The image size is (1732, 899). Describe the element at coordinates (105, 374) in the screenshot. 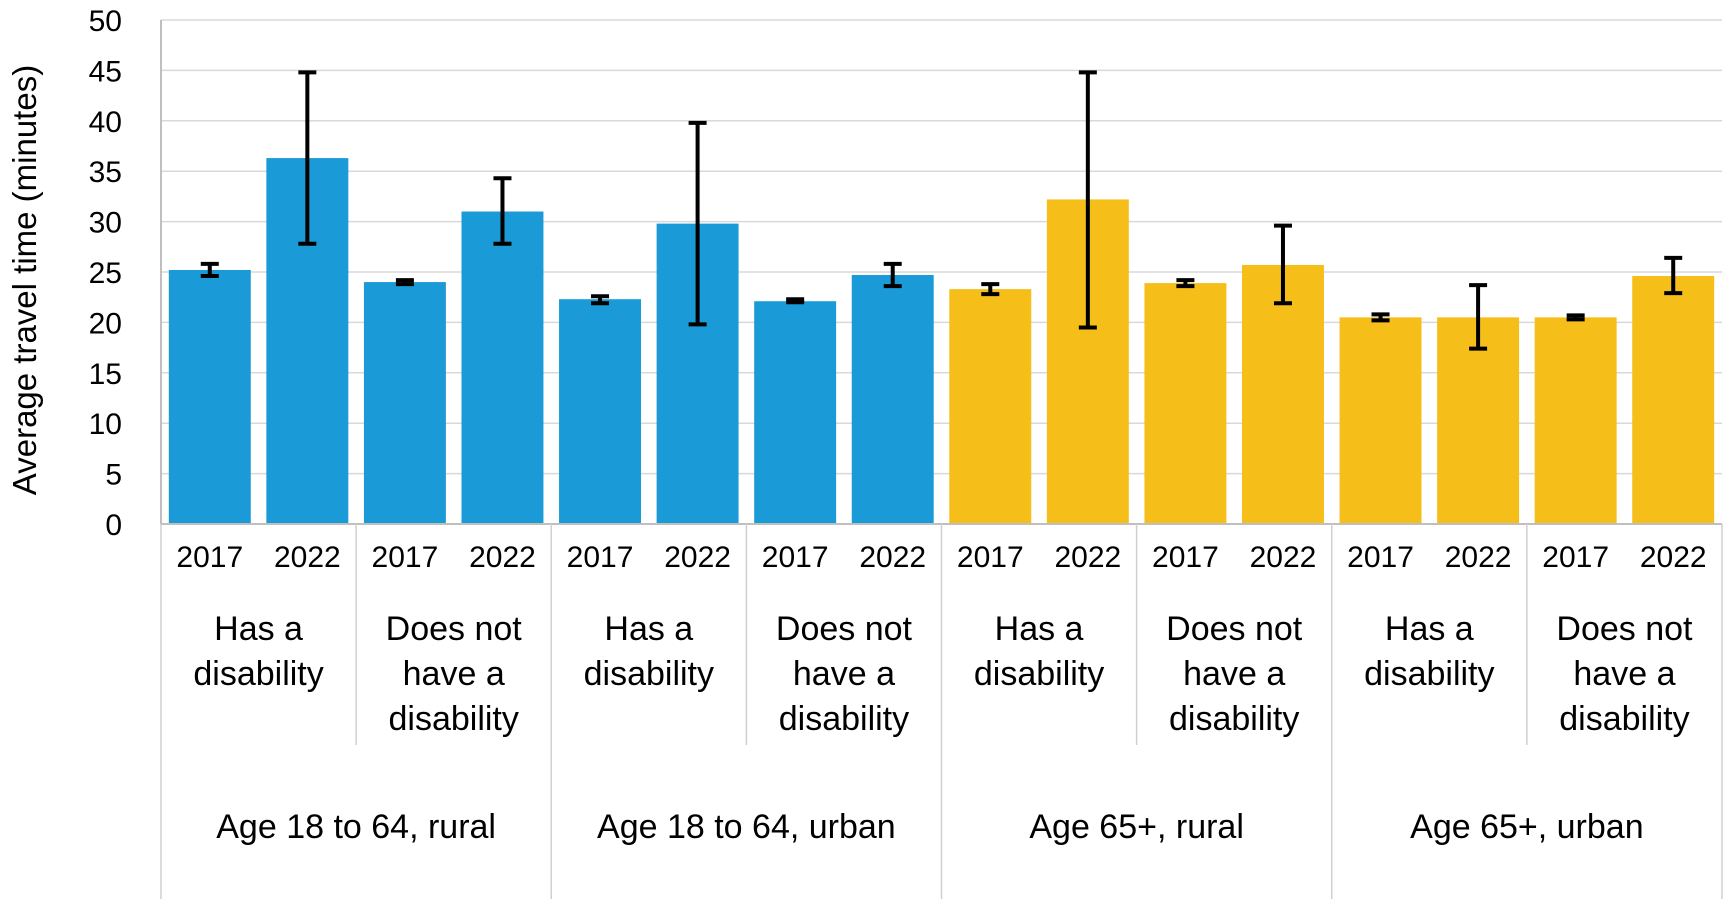

I see `y-tick-label: 15` at that location.